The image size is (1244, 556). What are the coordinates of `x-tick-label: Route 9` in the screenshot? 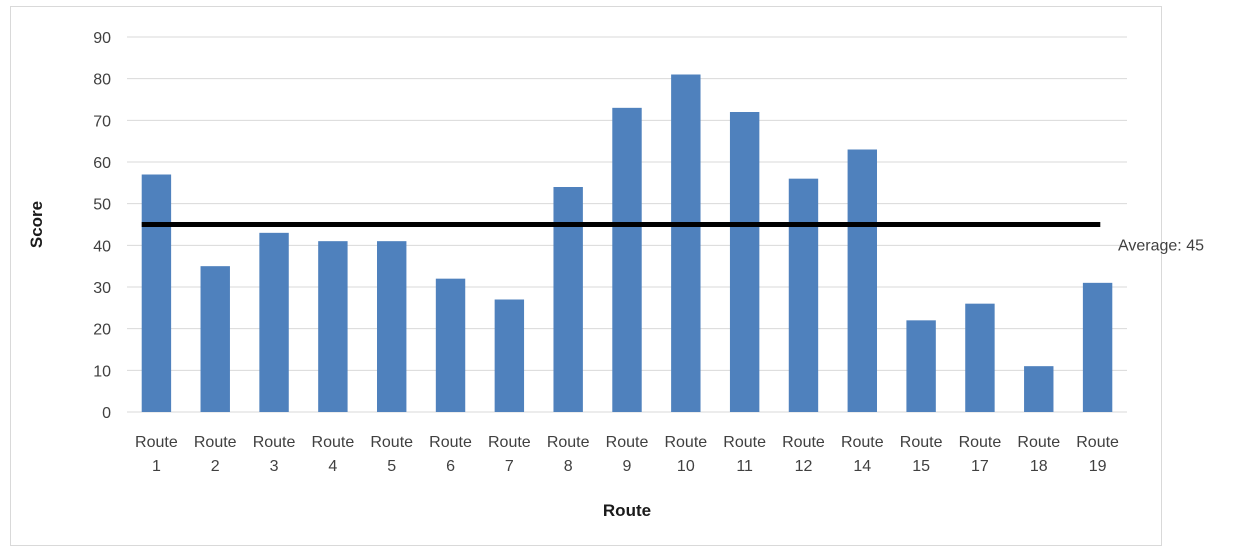 It's located at (627, 454).